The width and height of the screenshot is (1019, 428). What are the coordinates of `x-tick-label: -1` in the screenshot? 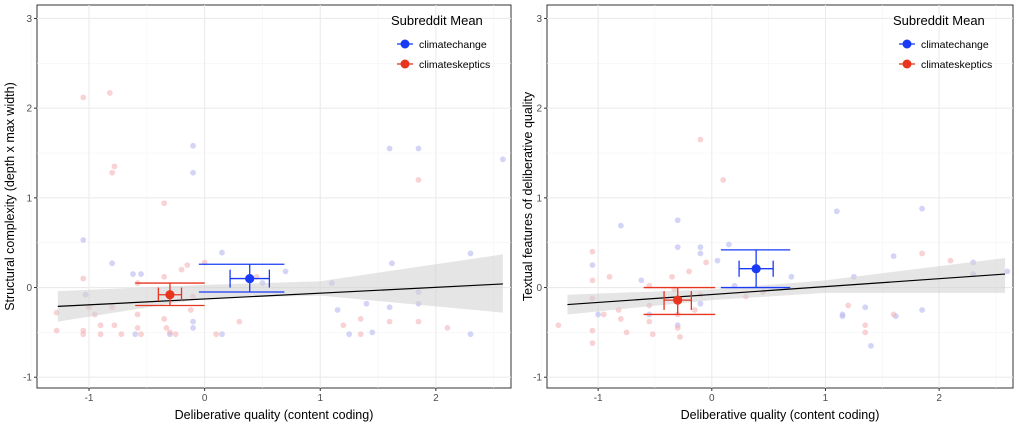 It's located at (598, 398).